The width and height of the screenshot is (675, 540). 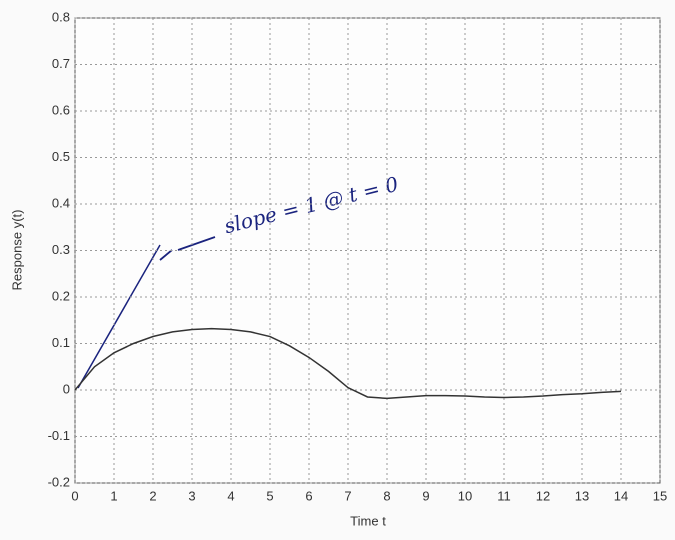 What do you see at coordinates (191, 495) in the screenshot?
I see `x-tick-label: 3` at bounding box center [191, 495].